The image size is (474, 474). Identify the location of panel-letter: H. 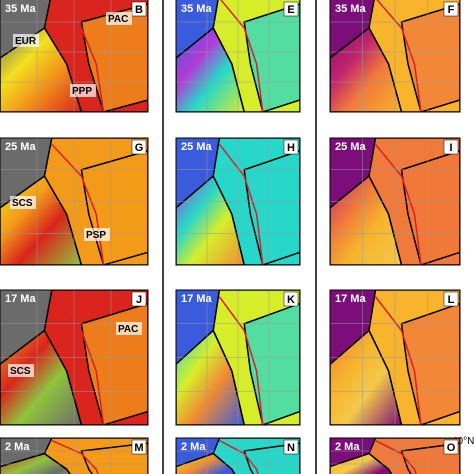
(291, 148).